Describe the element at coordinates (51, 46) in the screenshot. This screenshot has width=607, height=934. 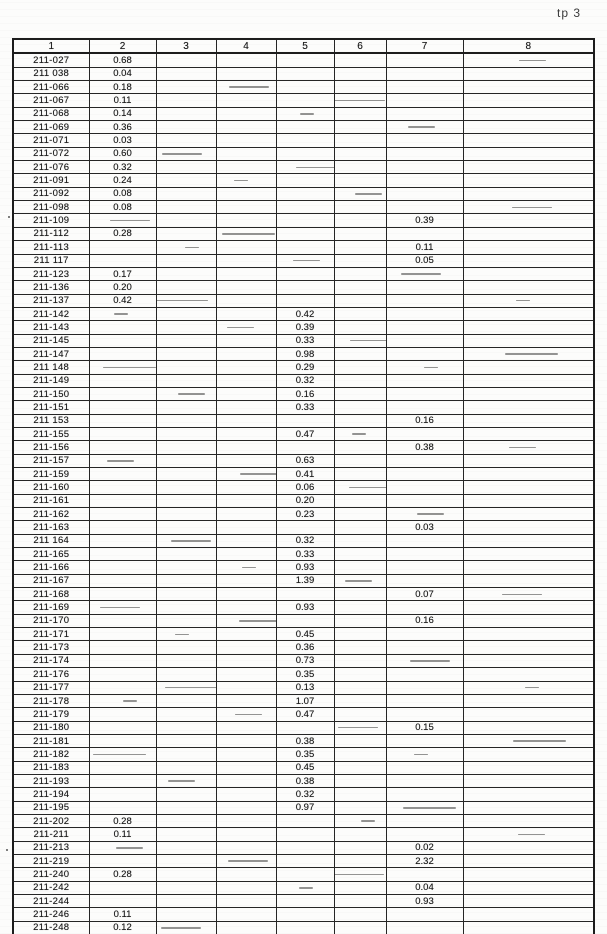
I see `column-header-1: 1` at that location.